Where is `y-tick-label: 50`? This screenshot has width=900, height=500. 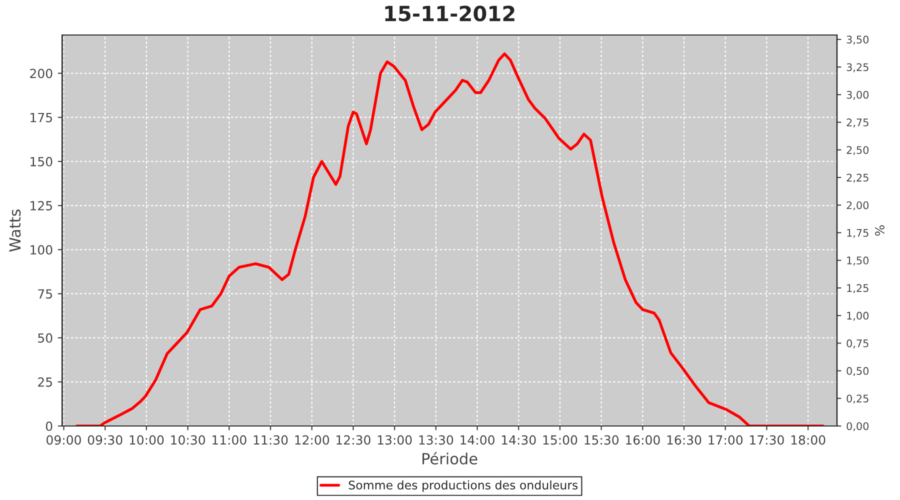
y-tick-label: 50 is located at coordinates (45, 338).